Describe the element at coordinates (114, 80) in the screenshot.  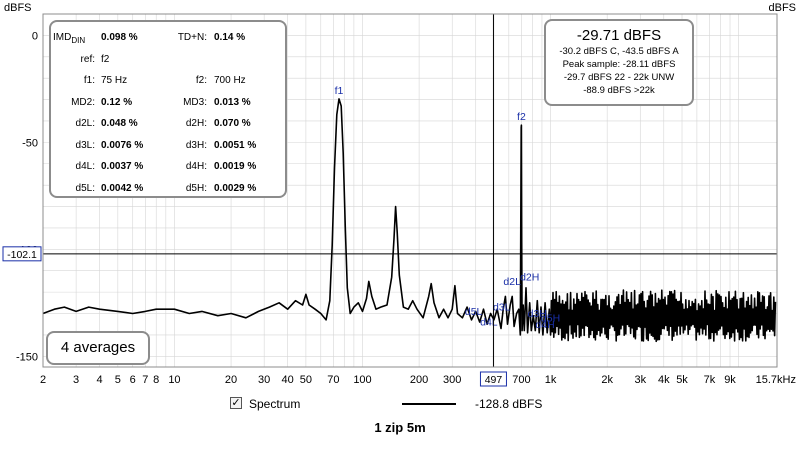
I see `imd-value: 75 Hz` at that location.